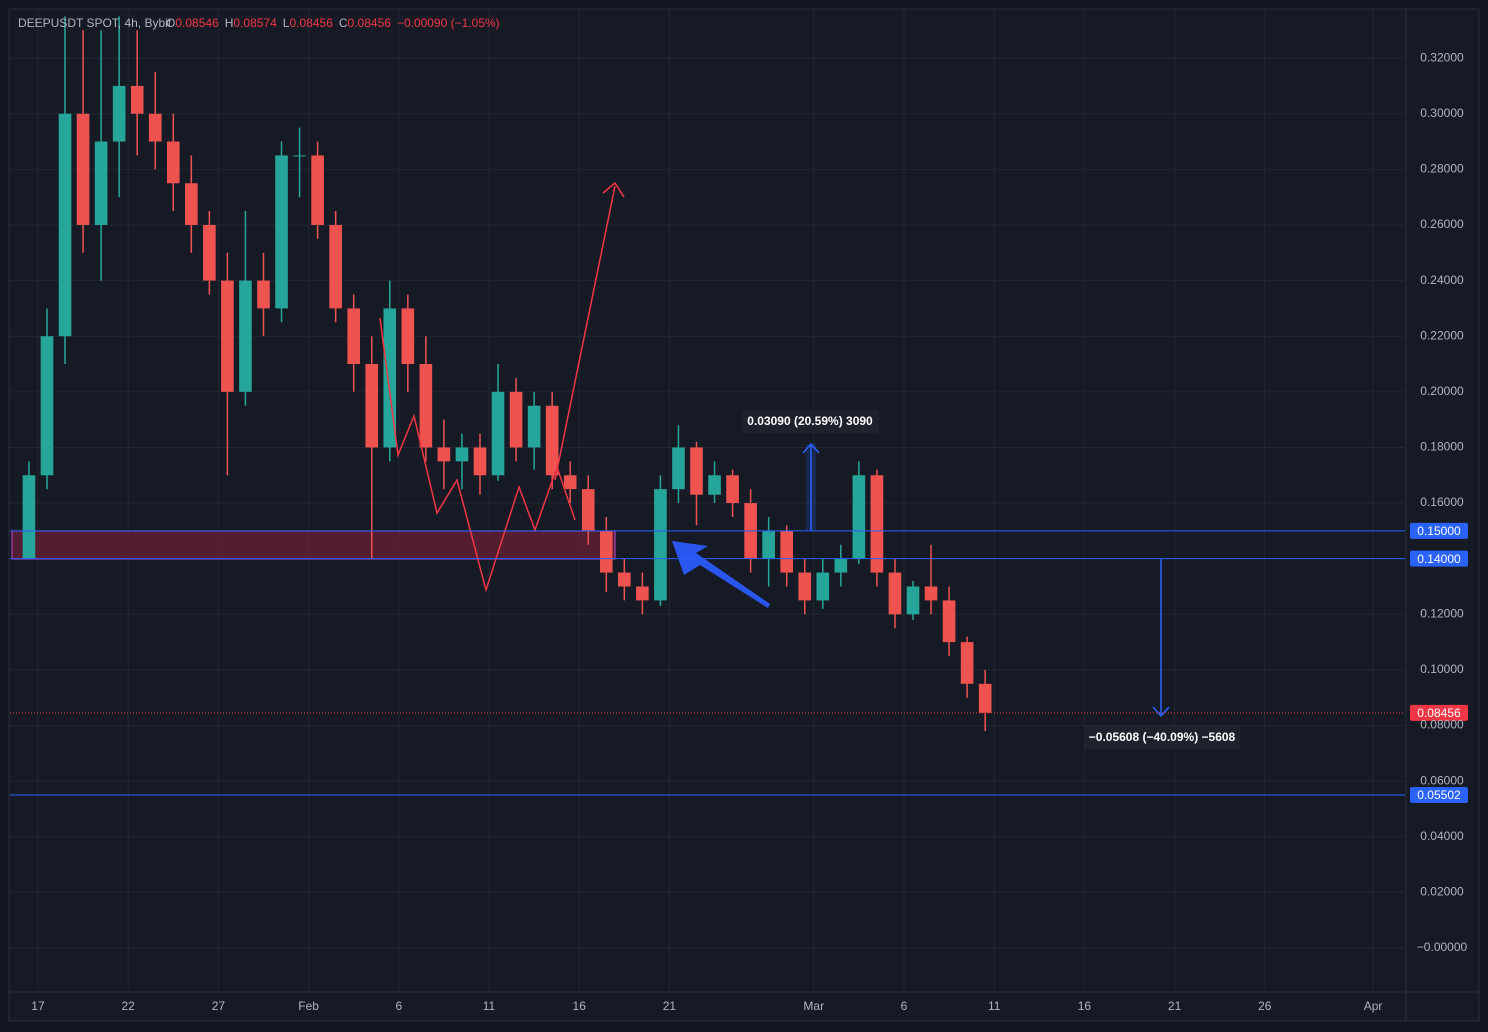  Describe the element at coordinates (585, 333) in the screenshot. I see `projection-line` at that location.